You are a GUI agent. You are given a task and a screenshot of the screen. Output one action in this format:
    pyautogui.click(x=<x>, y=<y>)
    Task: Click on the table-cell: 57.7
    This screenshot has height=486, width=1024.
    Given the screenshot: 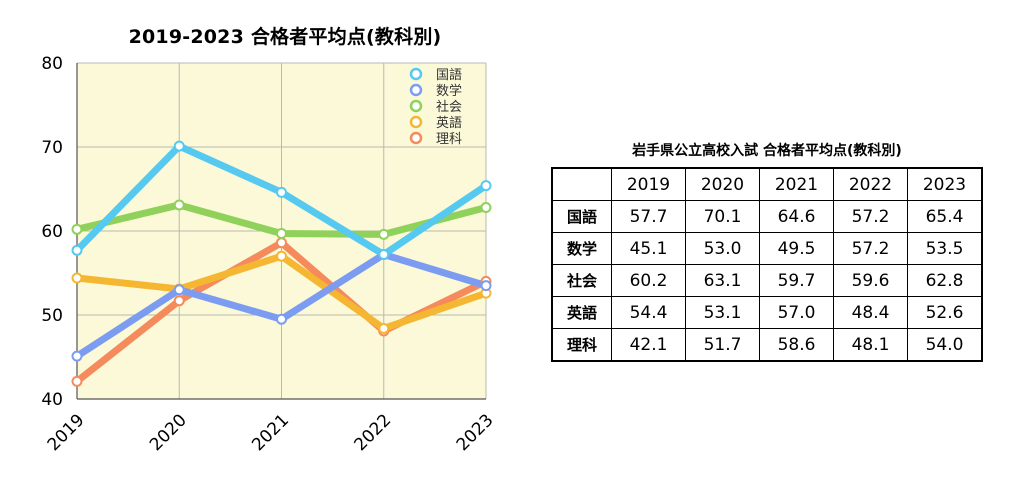 What is the action you would take?
    pyautogui.click(x=648, y=216)
    